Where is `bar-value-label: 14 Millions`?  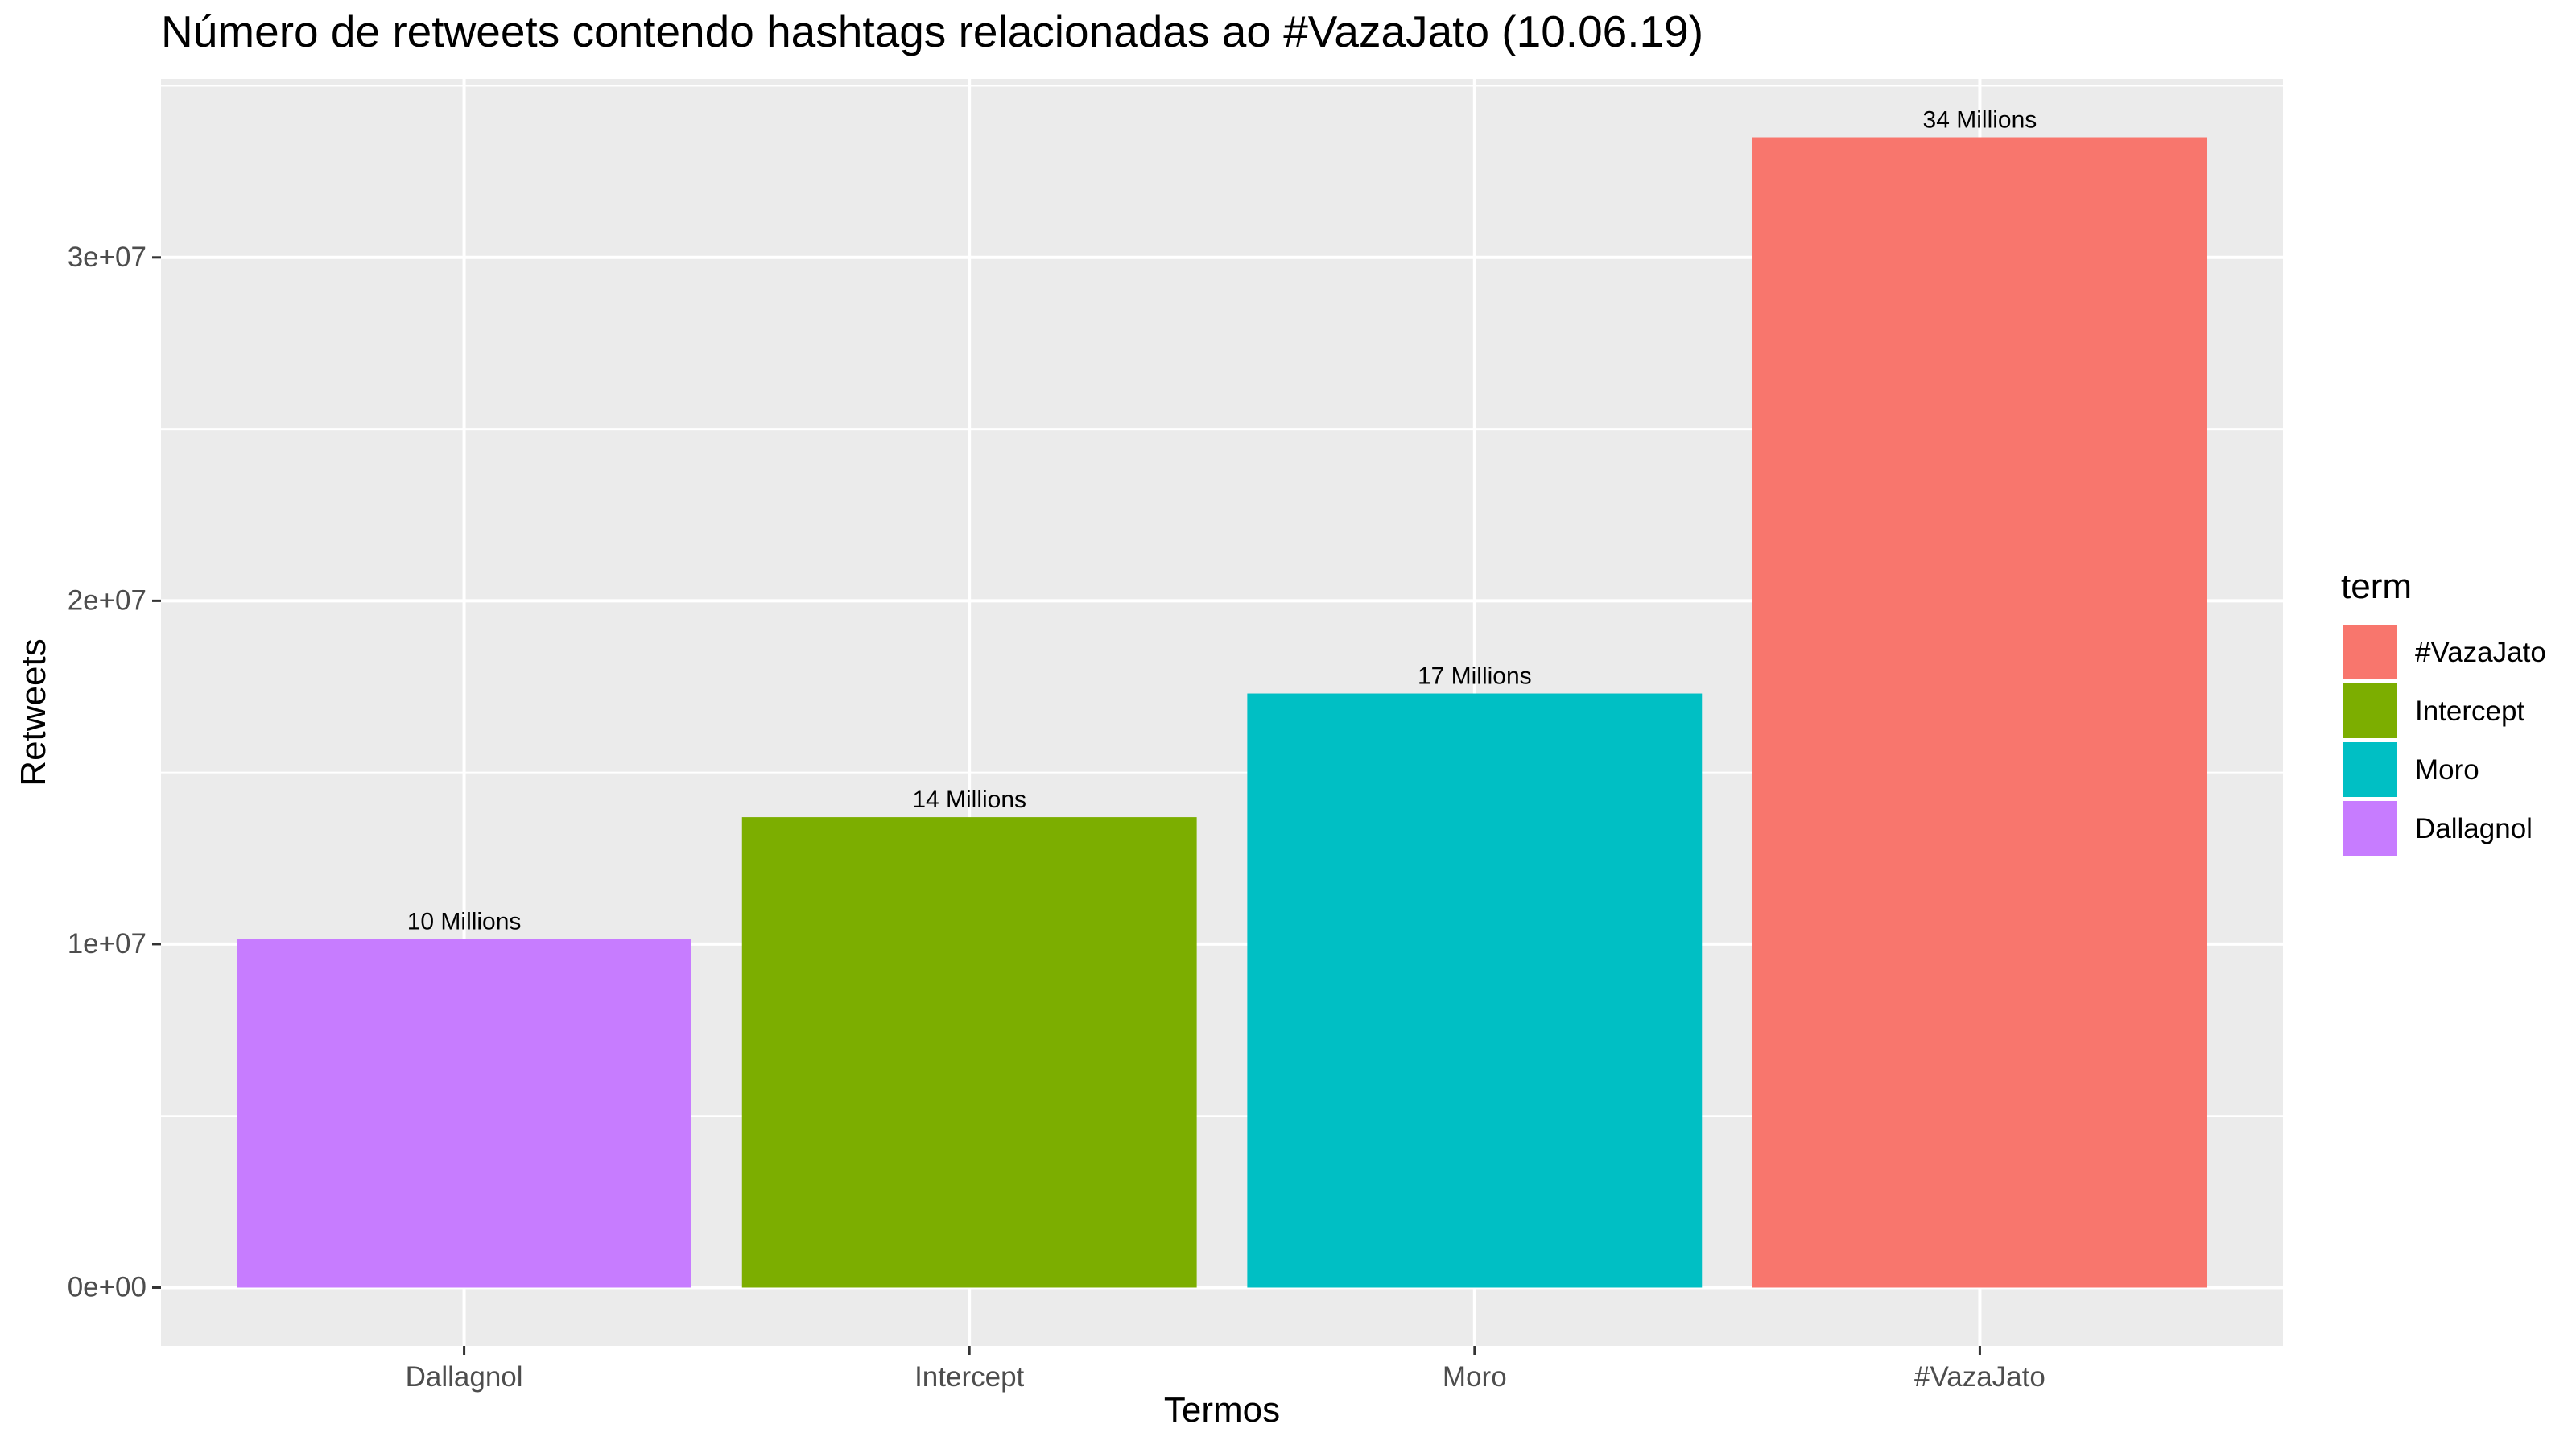
bar-value-label: 14 Millions is located at coordinates (969, 799).